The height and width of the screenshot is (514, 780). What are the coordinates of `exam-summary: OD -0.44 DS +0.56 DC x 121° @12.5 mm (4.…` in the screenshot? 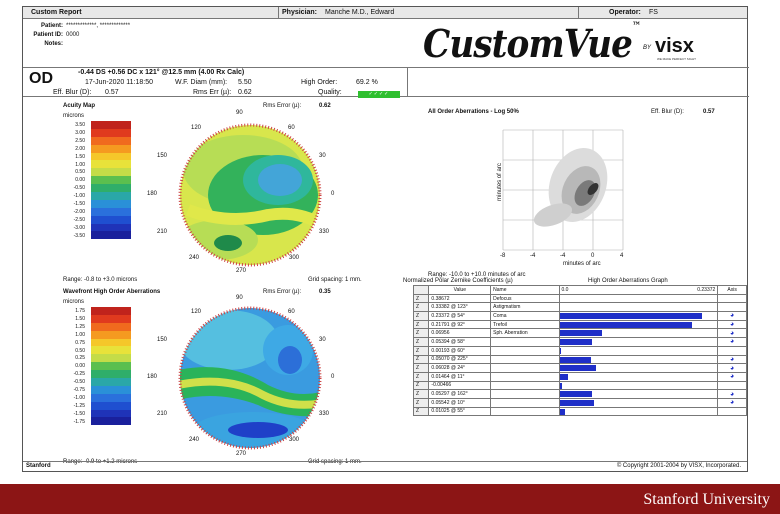 It's located at (386, 82).